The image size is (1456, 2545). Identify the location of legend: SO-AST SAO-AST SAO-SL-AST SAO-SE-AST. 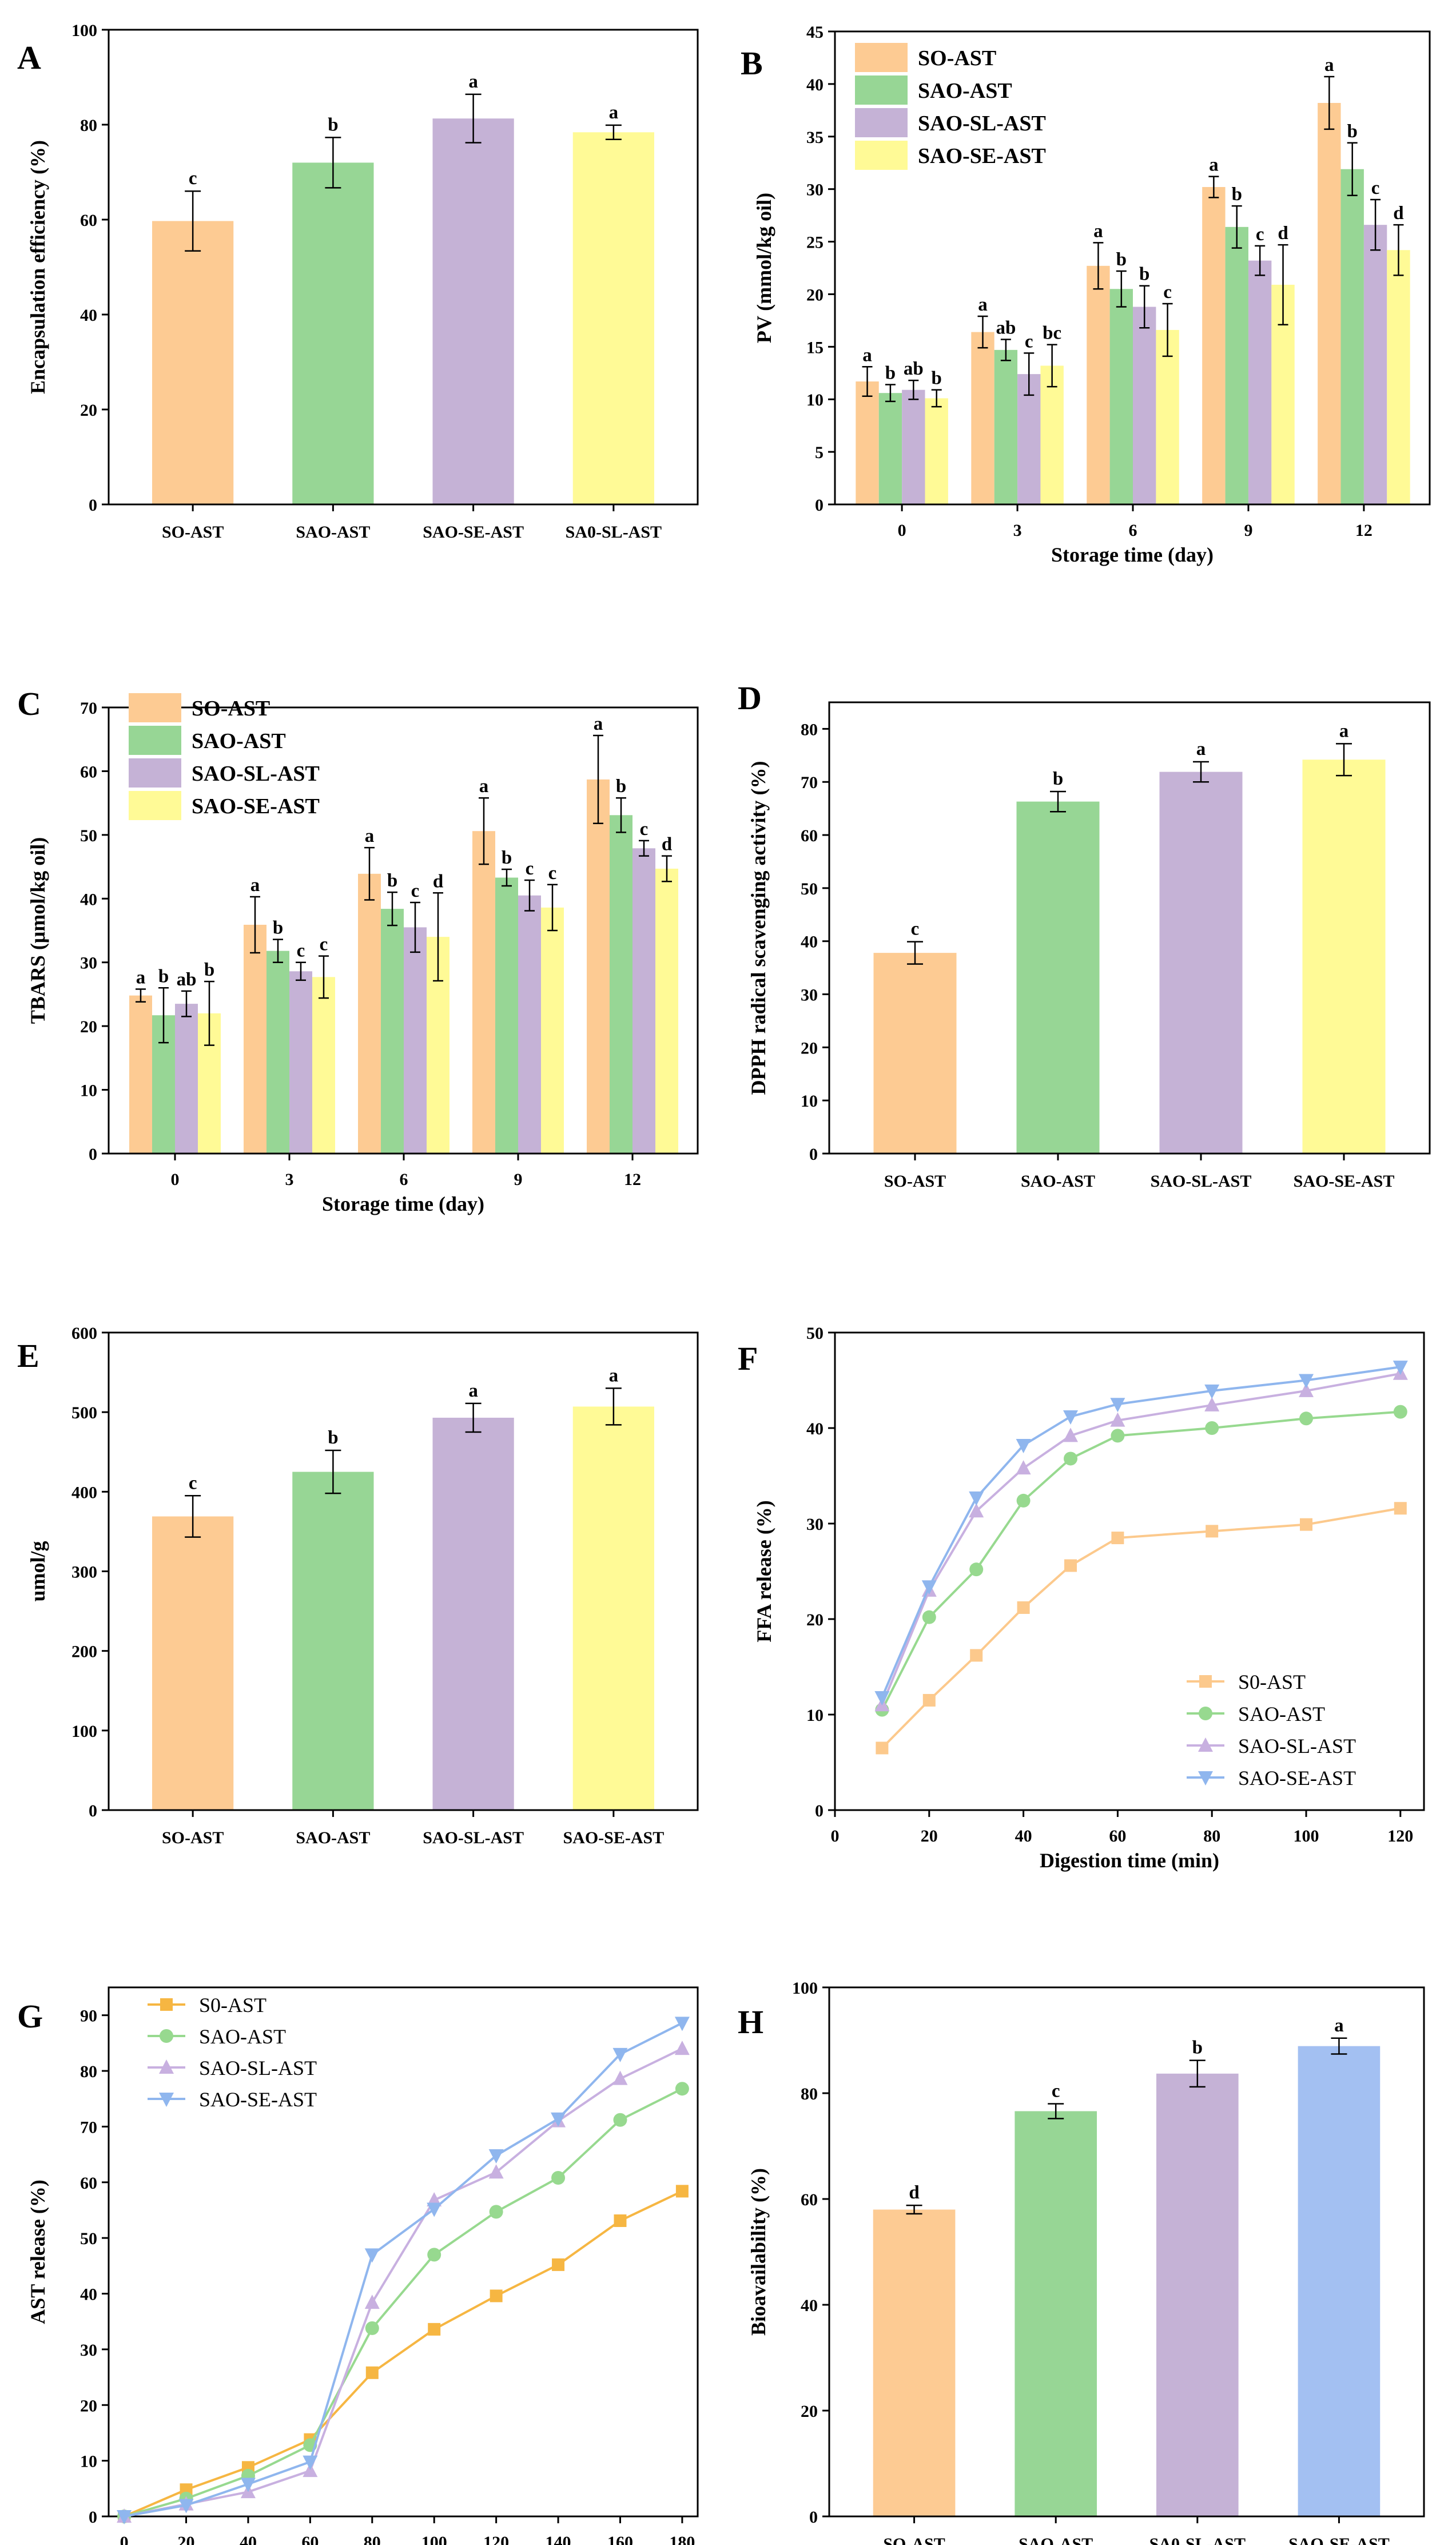
(950, 106).